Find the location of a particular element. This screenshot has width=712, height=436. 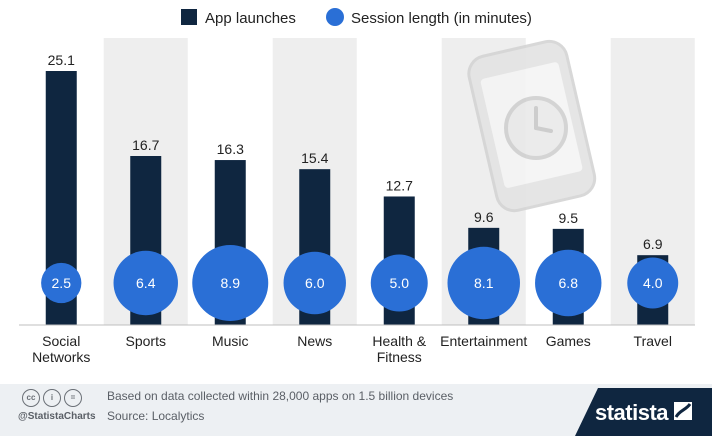

bubble-value-label: 8.1 is located at coordinates (484, 283).